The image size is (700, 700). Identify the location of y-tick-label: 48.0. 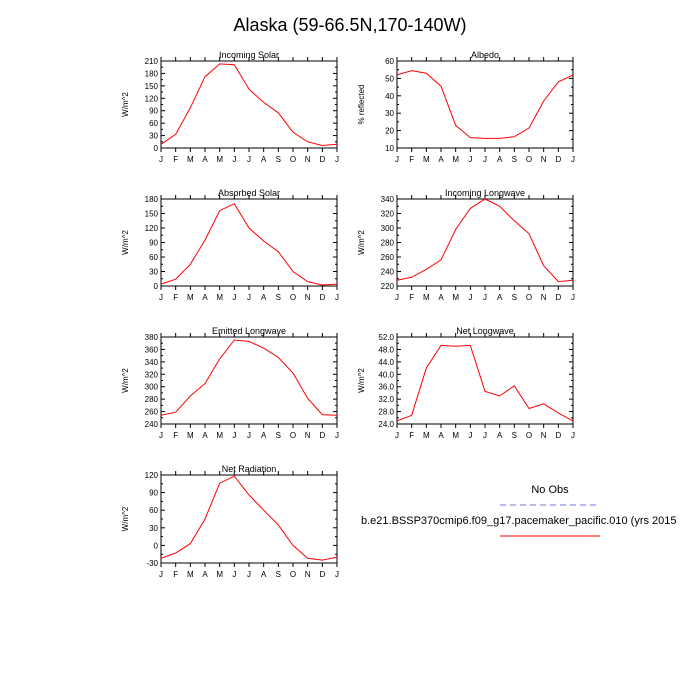
(386, 349).